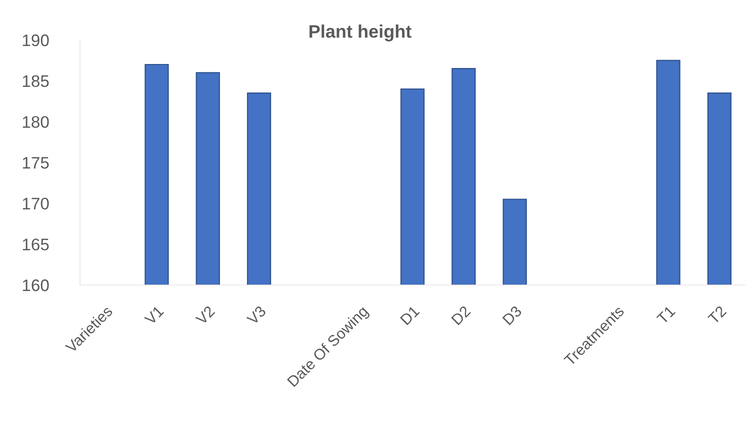  What do you see at coordinates (410, 315) in the screenshot?
I see `x-tick-label: D1` at bounding box center [410, 315].